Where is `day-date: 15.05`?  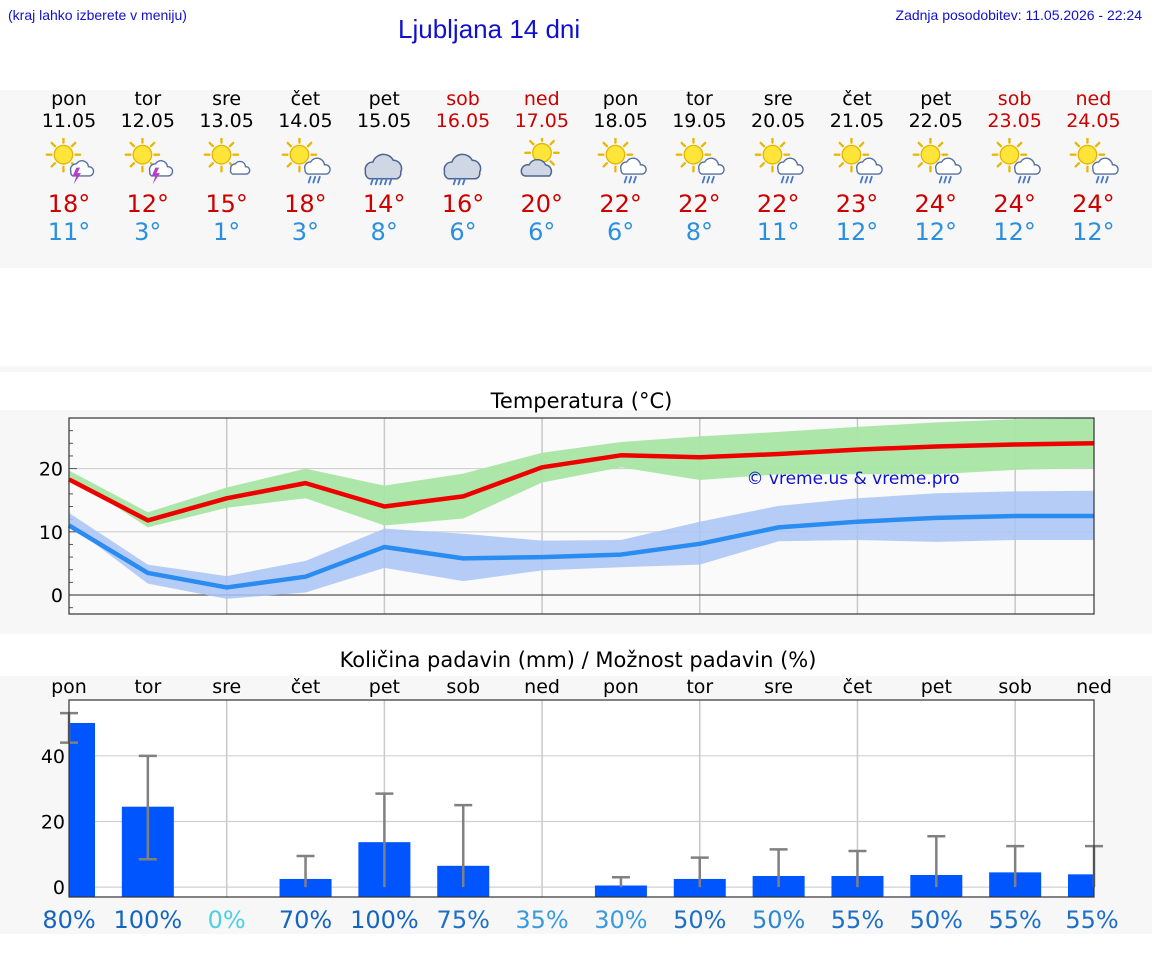 day-date: 15.05 is located at coordinates (384, 121).